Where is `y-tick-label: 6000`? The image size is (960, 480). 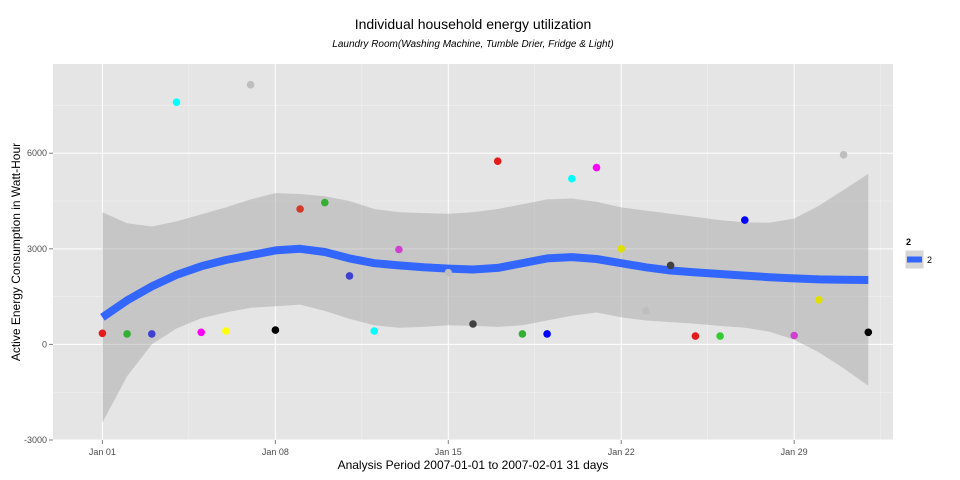 y-tick-label: 6000 is located at coordinates (37, 153).